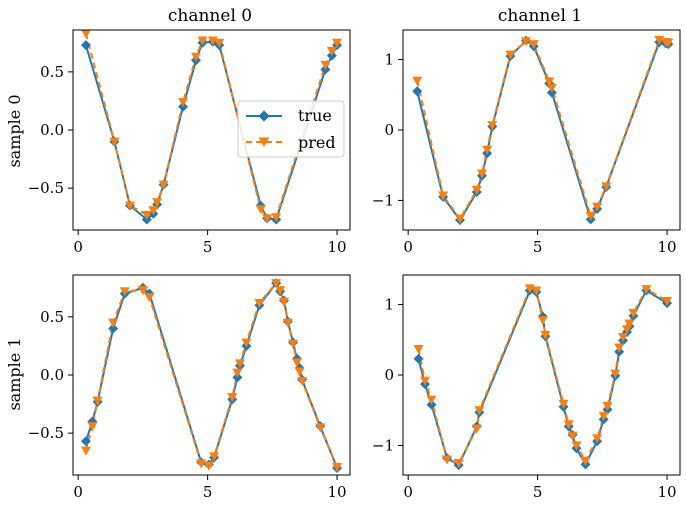 Image resolution: width=686 pixels, height=505 pixels. I want to click on column-title-0: channel 0, so click(210, 16).